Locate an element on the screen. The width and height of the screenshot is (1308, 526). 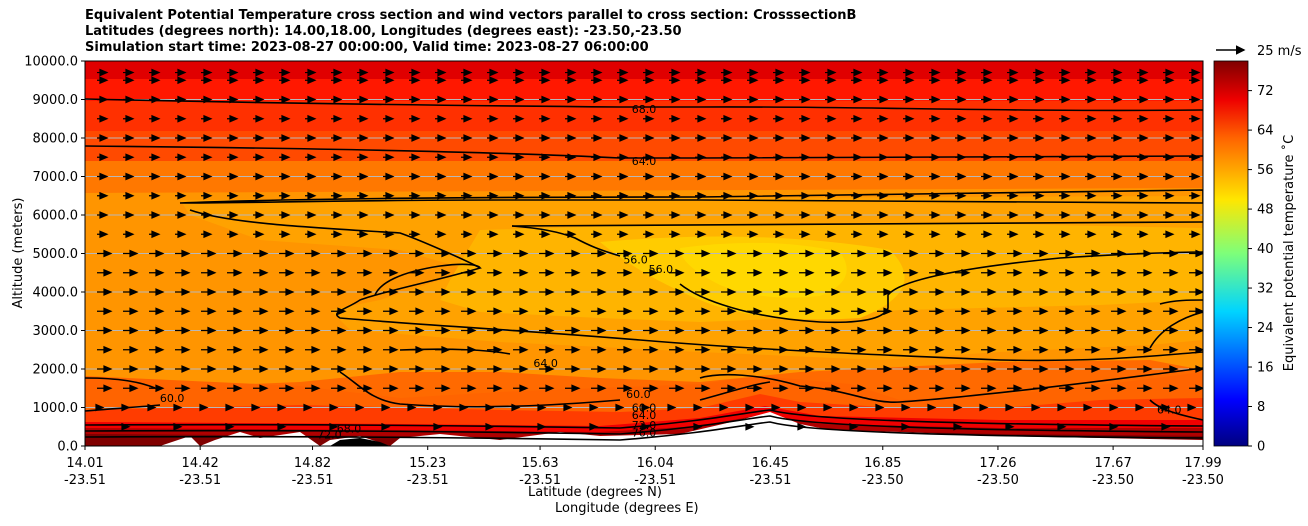
colorbar is located at coordinates (1231, 253).